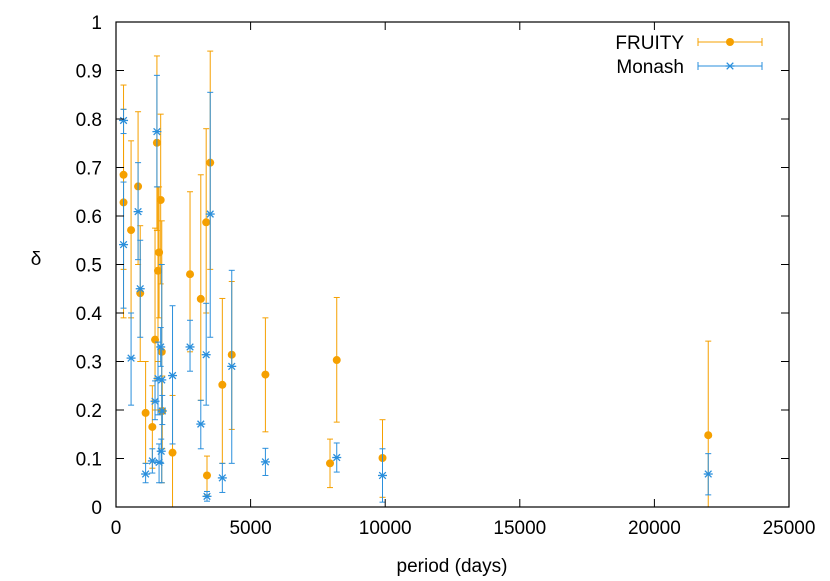 The width and height of the screenshot is (830, 581). Describe the element at coordinates (519, 528) in the screenshot. I see `x-tick-label: 15000` at that location.